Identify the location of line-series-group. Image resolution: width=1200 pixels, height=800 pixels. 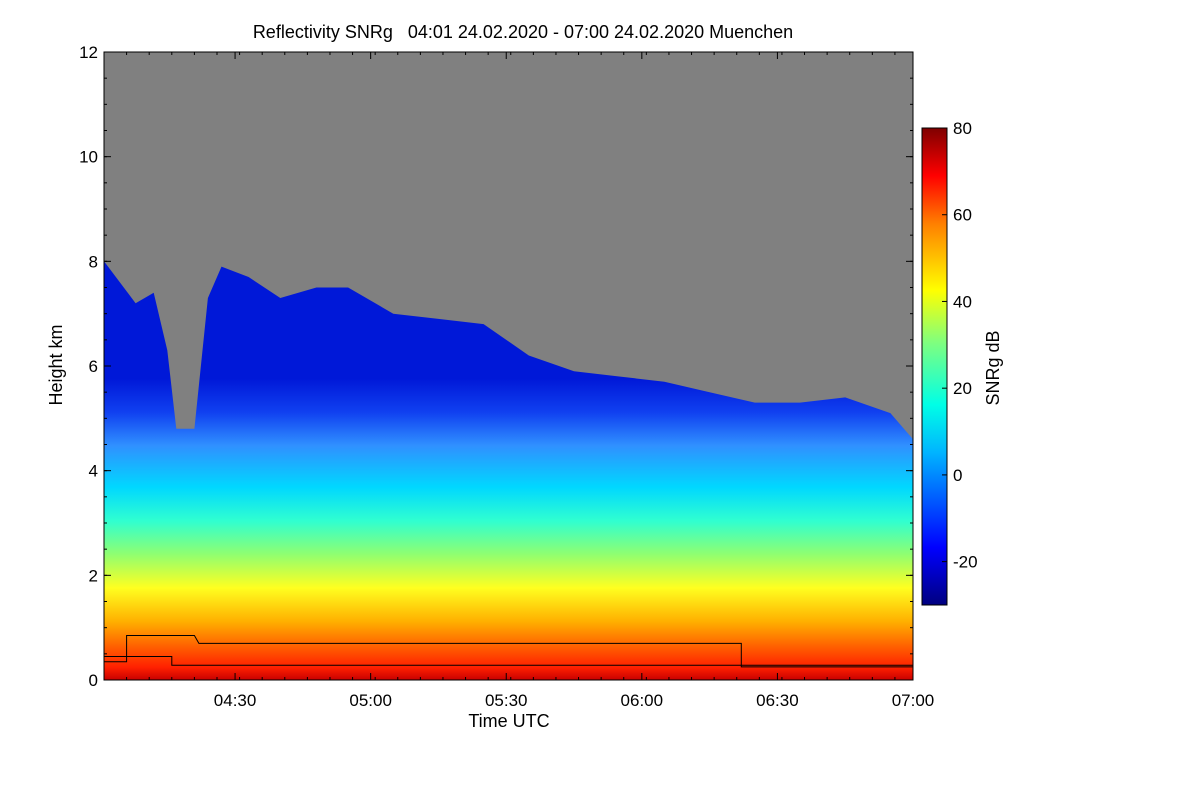
(508, 651).